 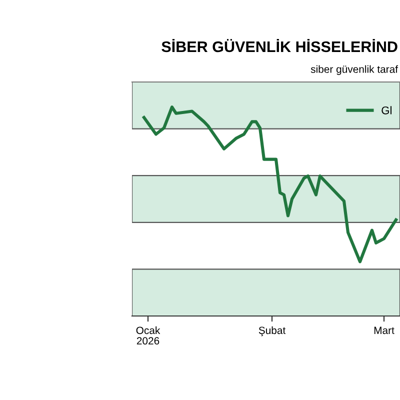 What do you see at coordinates (148, 335) in the screenshot?
I see `x-tick-label: Ocak 2026` at bounding box center [148, 335].